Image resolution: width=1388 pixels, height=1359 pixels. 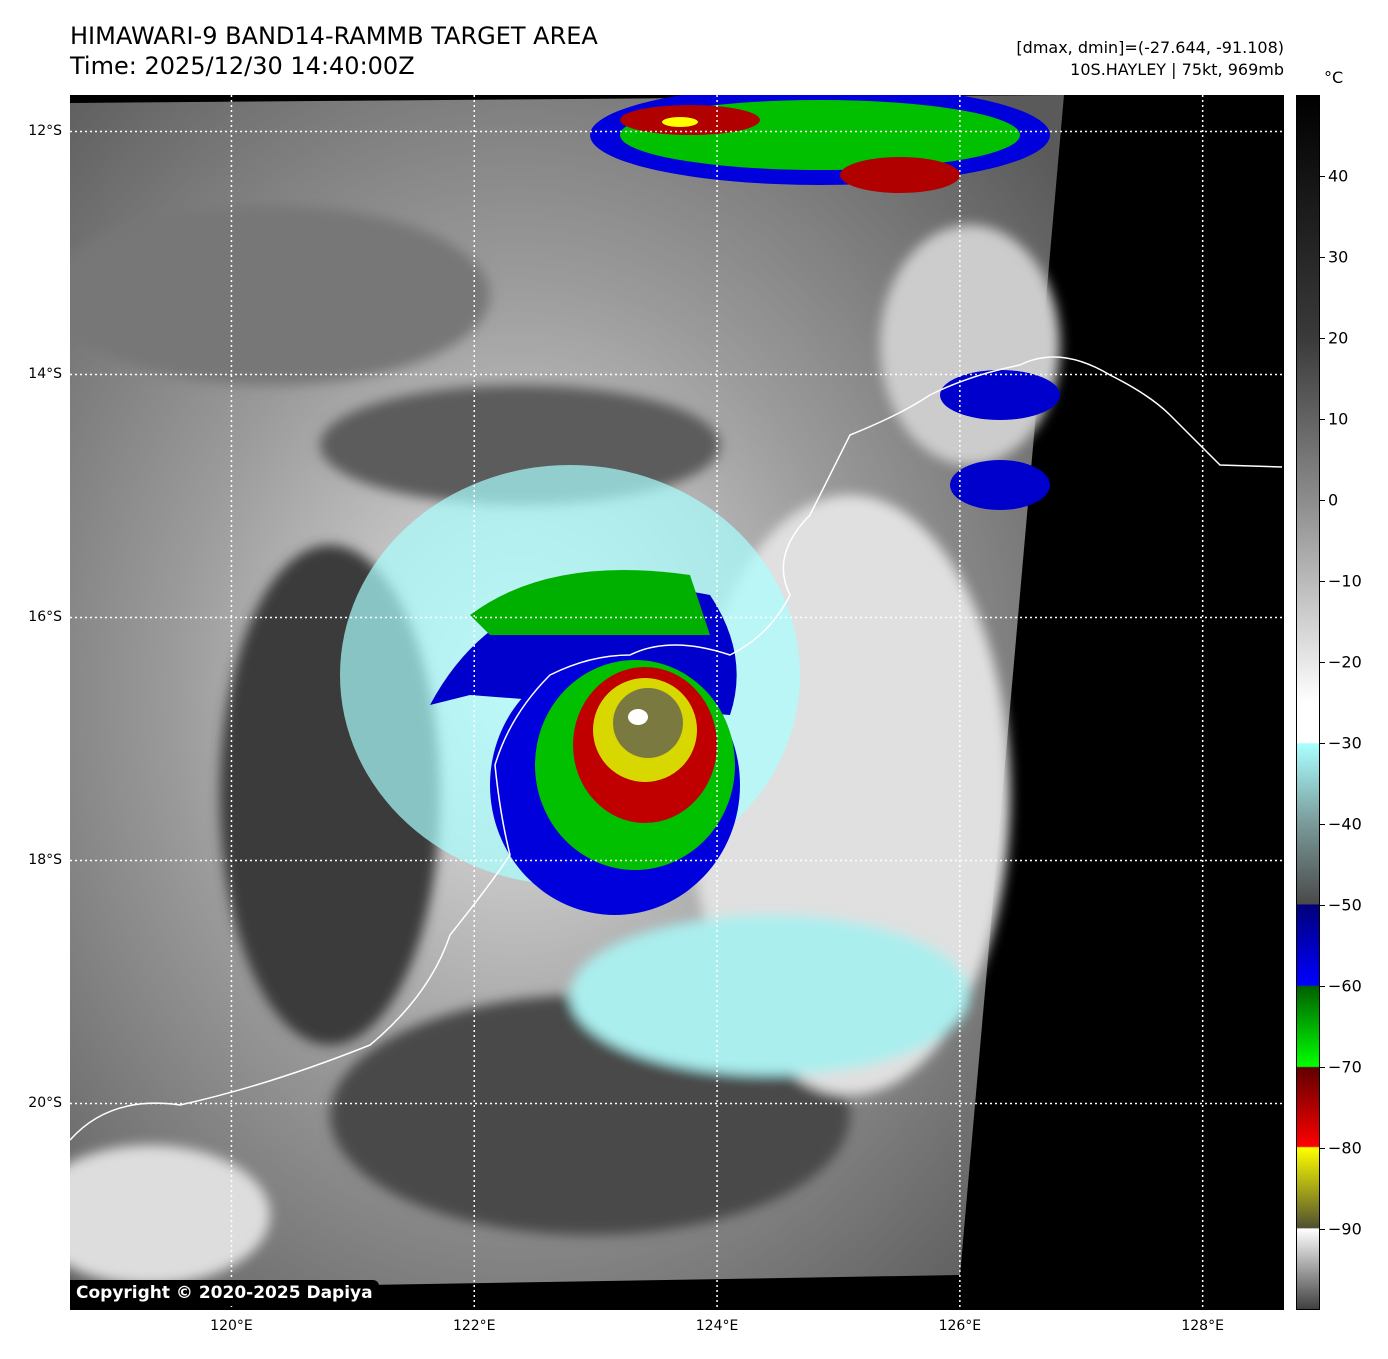 What do you see at coordinates (231, 1326) in the screenshot?
I see `longitude-label: 120°E` at bounding box center [231, 1326].